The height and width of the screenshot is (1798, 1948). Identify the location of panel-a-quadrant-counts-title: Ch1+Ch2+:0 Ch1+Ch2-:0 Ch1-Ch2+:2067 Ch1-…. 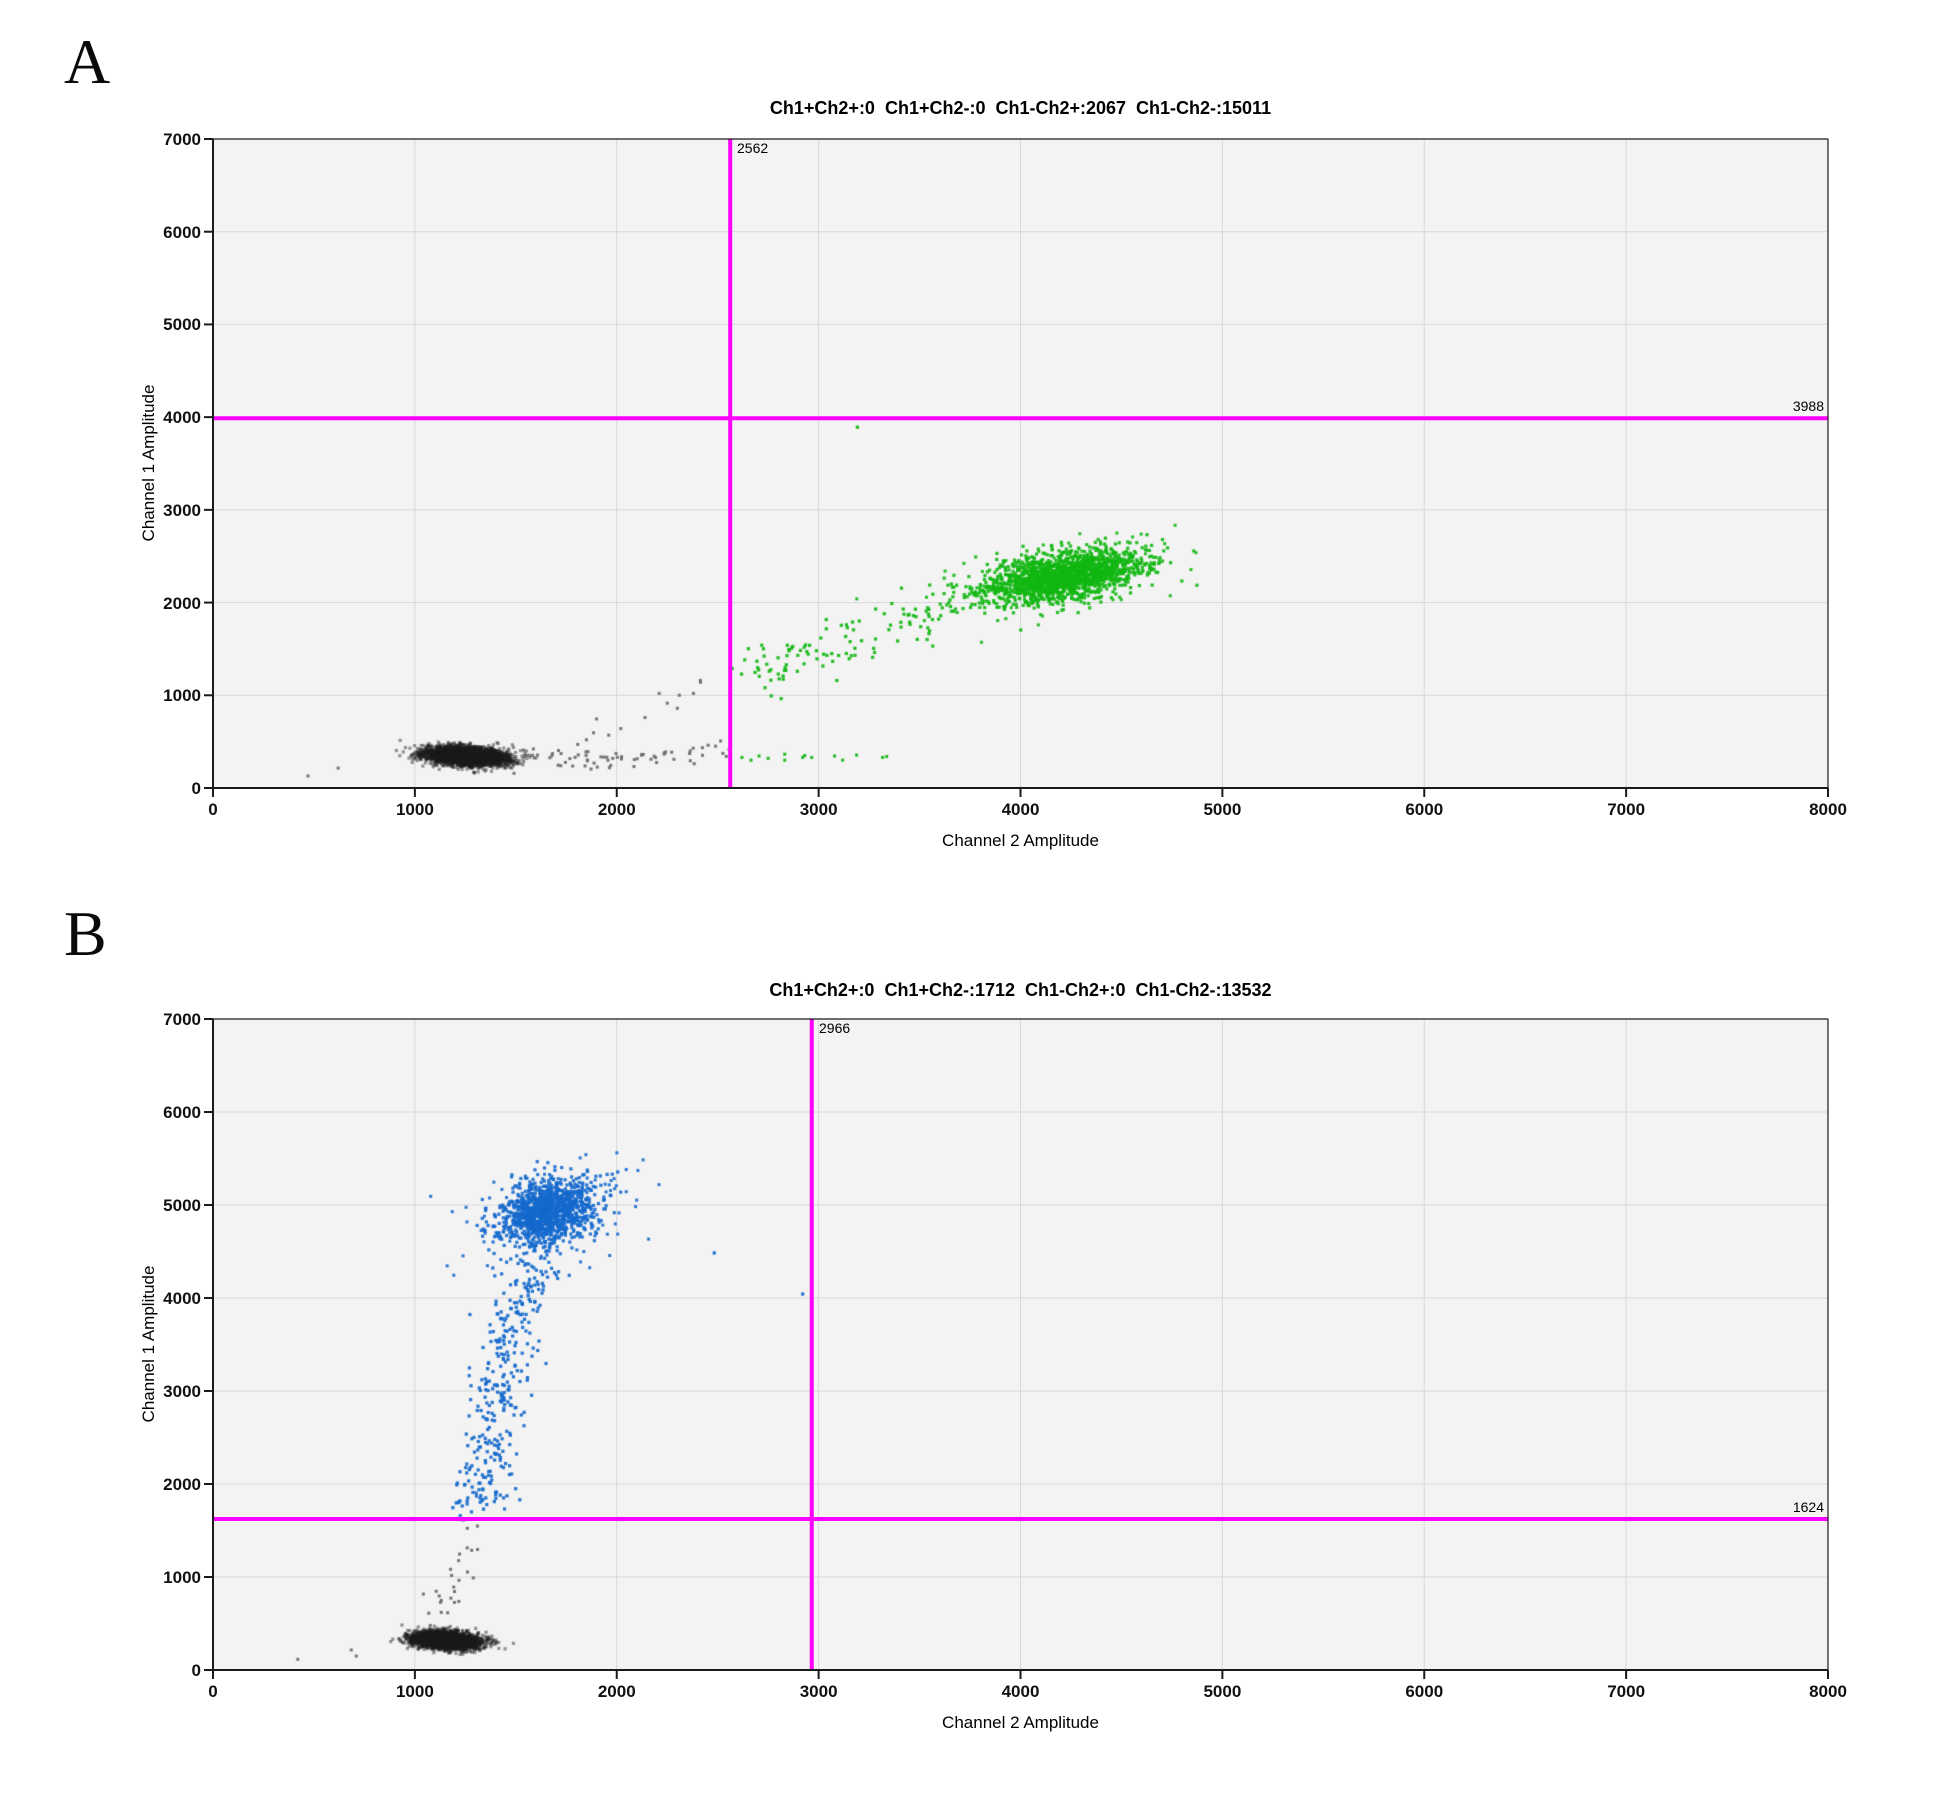
(1020, 108).